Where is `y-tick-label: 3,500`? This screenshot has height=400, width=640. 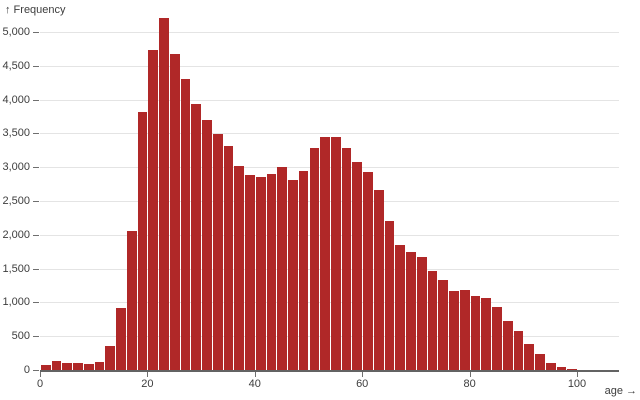
y-tick-label: 3,500 is located at coordinates (16, 133).